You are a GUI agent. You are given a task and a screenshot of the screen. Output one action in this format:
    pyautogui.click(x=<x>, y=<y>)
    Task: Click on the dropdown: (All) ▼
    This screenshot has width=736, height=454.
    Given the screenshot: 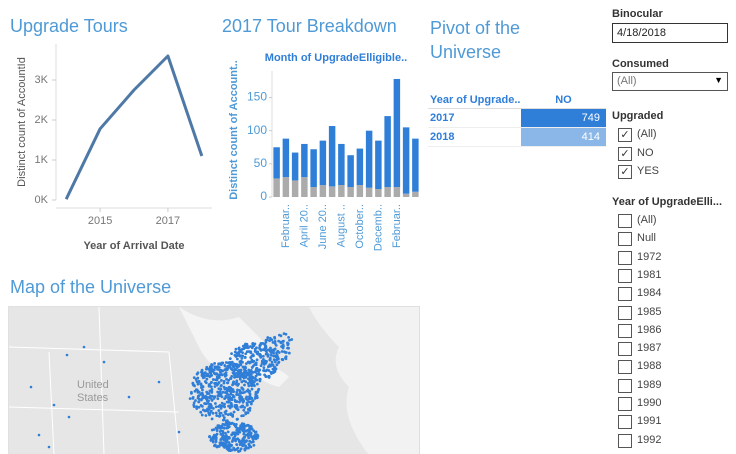 What is the action you would take?
    pyautogui.click(x=670, y=81)
    